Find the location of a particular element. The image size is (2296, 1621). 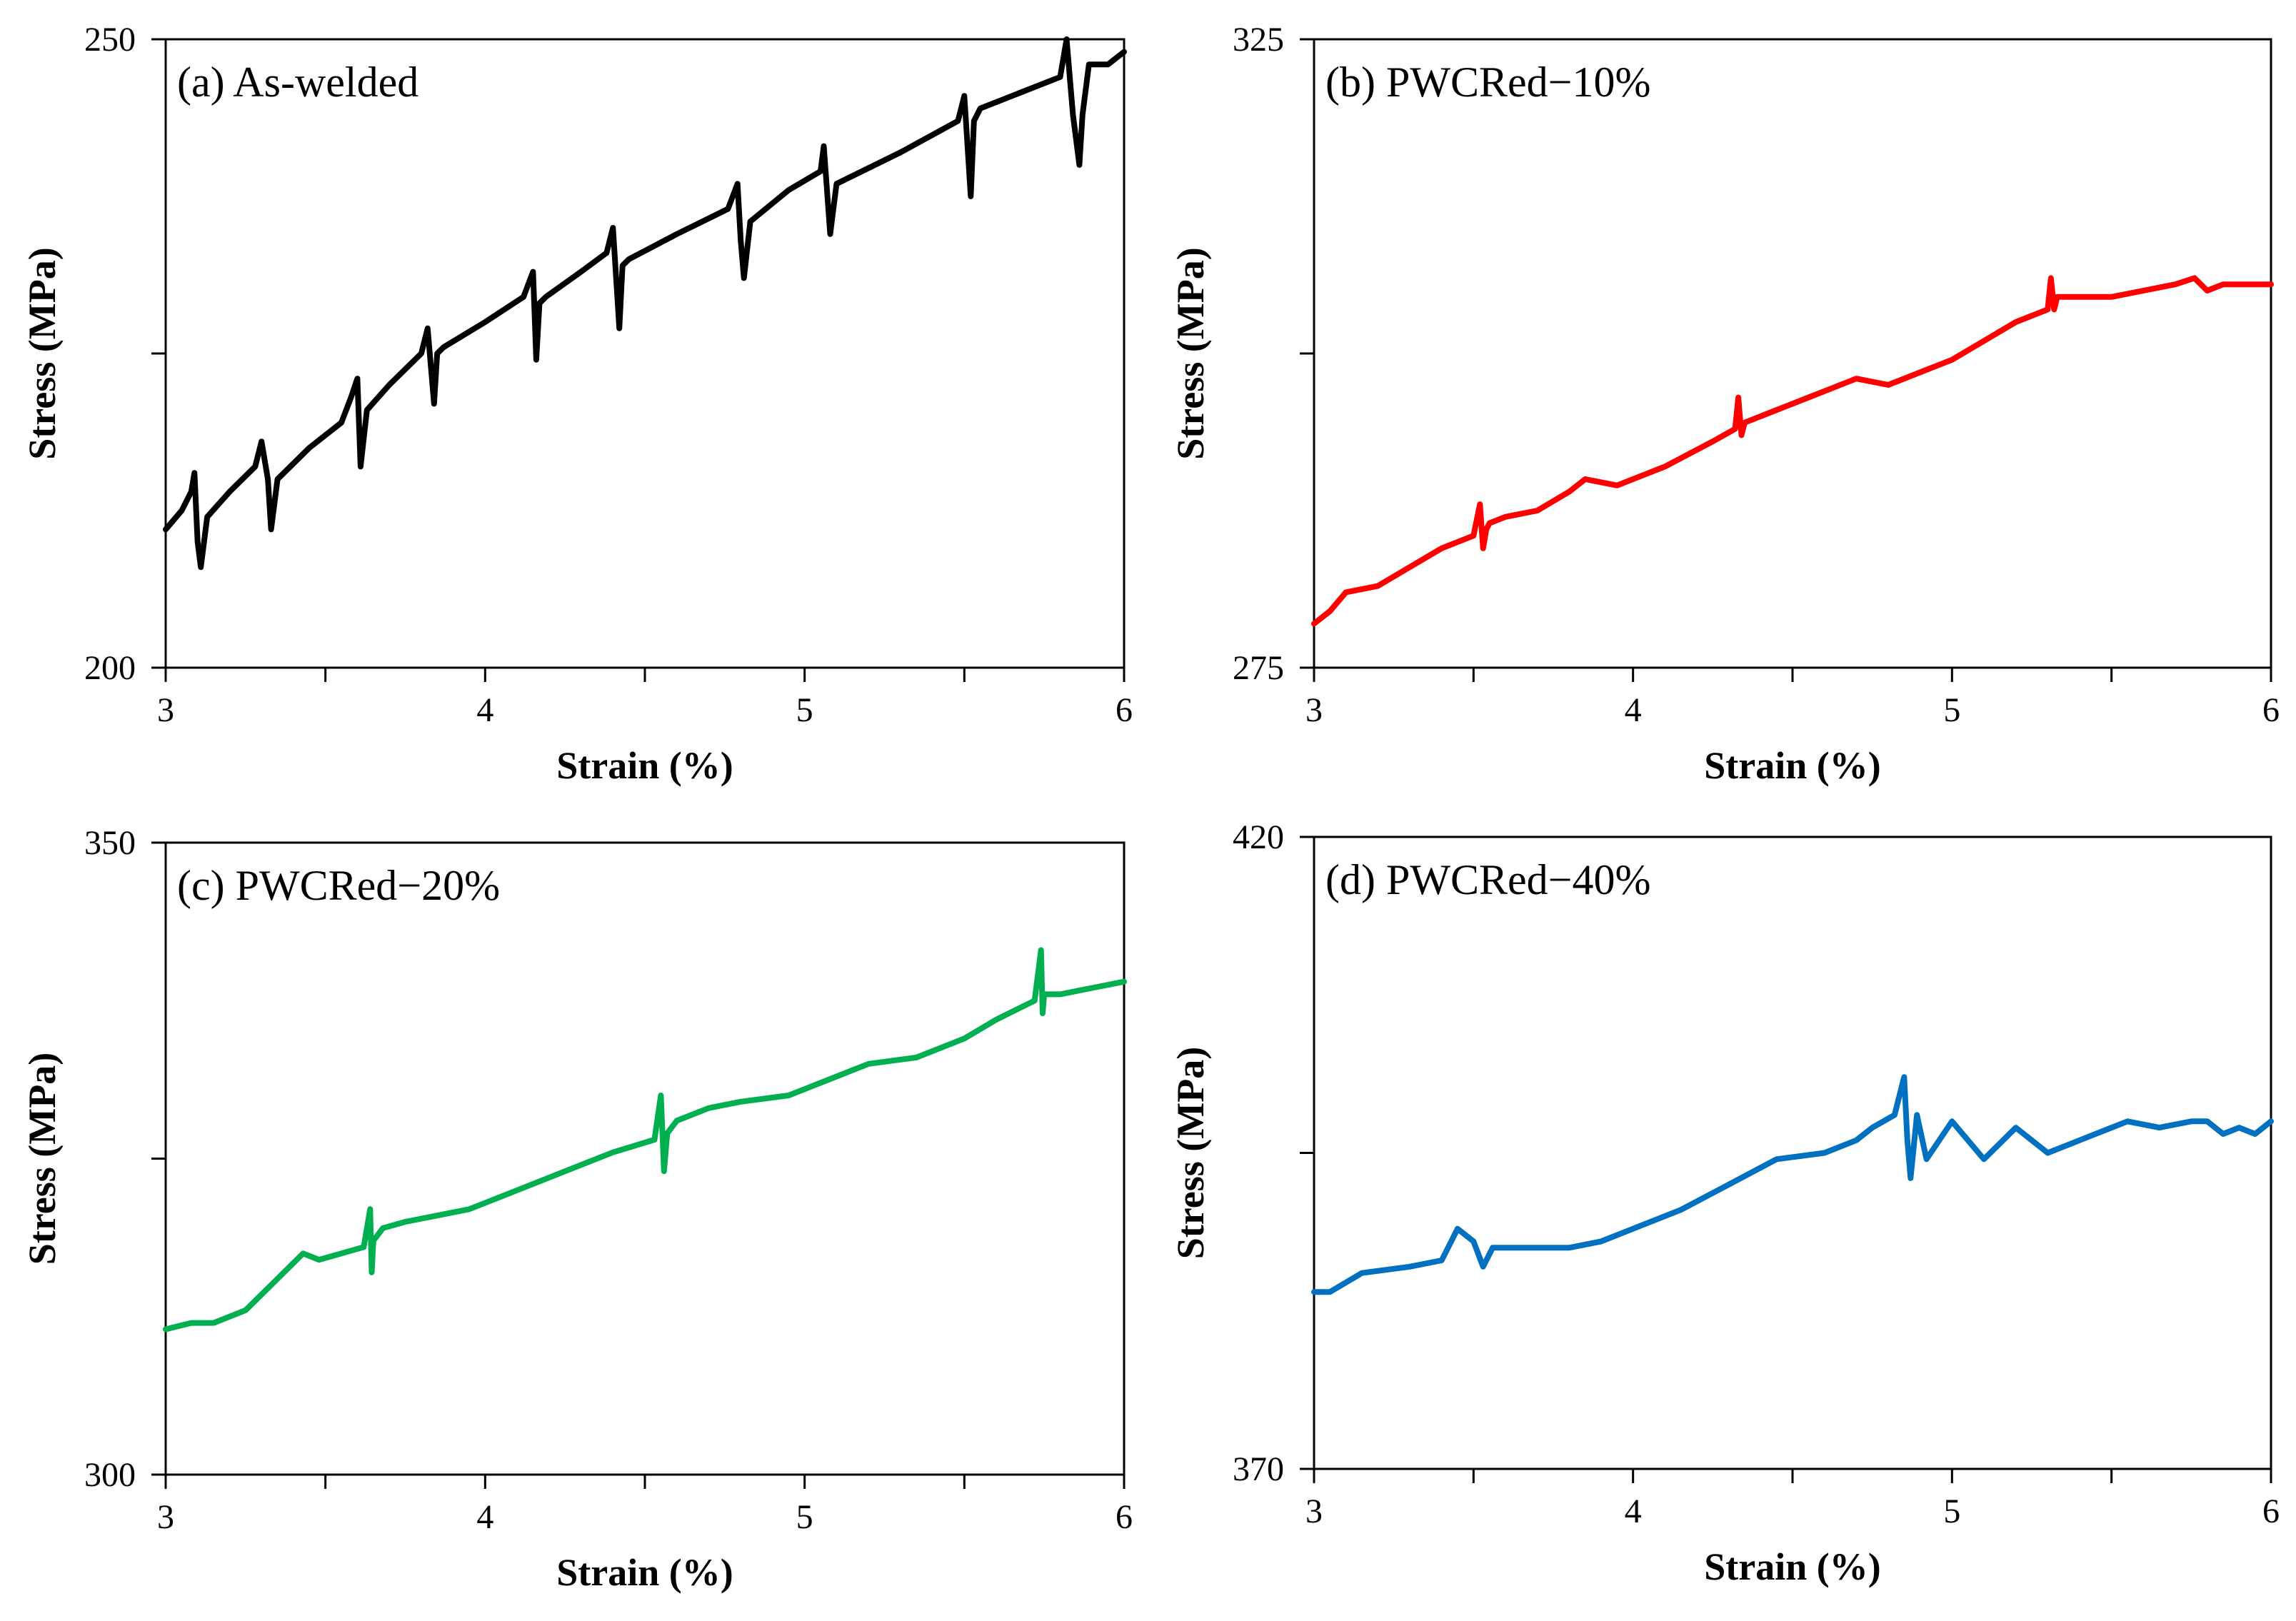

panel-label: (c) PWCRed−20% is located at coordinates (338, 886).